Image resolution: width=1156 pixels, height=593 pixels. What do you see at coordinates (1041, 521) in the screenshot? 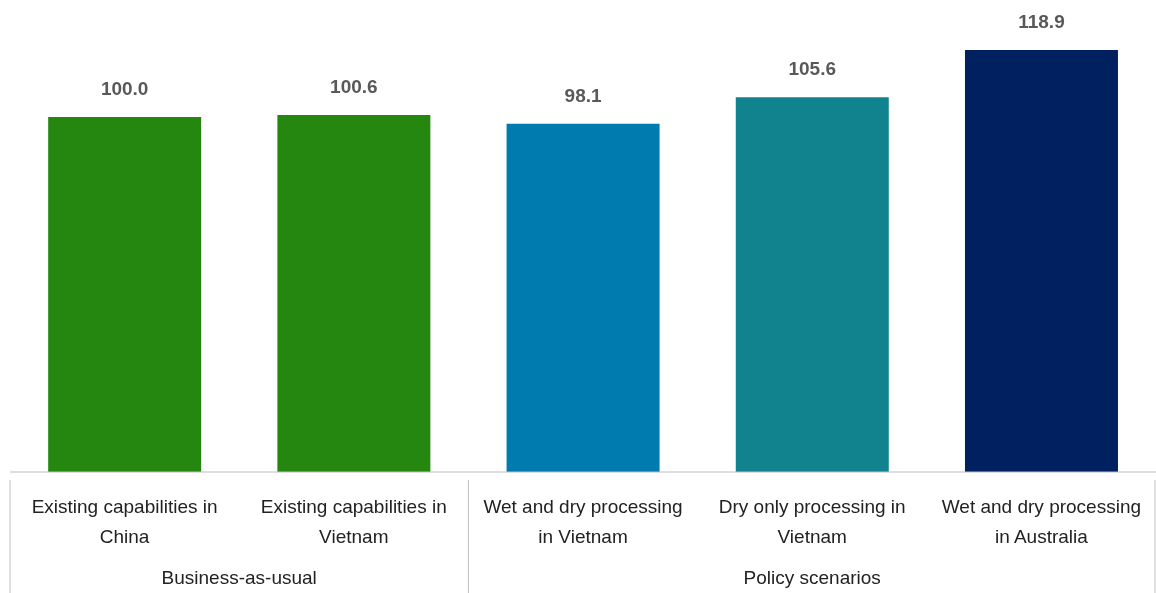
I see `x-tick-label: Wet and dry processing in Australia` at bounding box center [1041, 521].